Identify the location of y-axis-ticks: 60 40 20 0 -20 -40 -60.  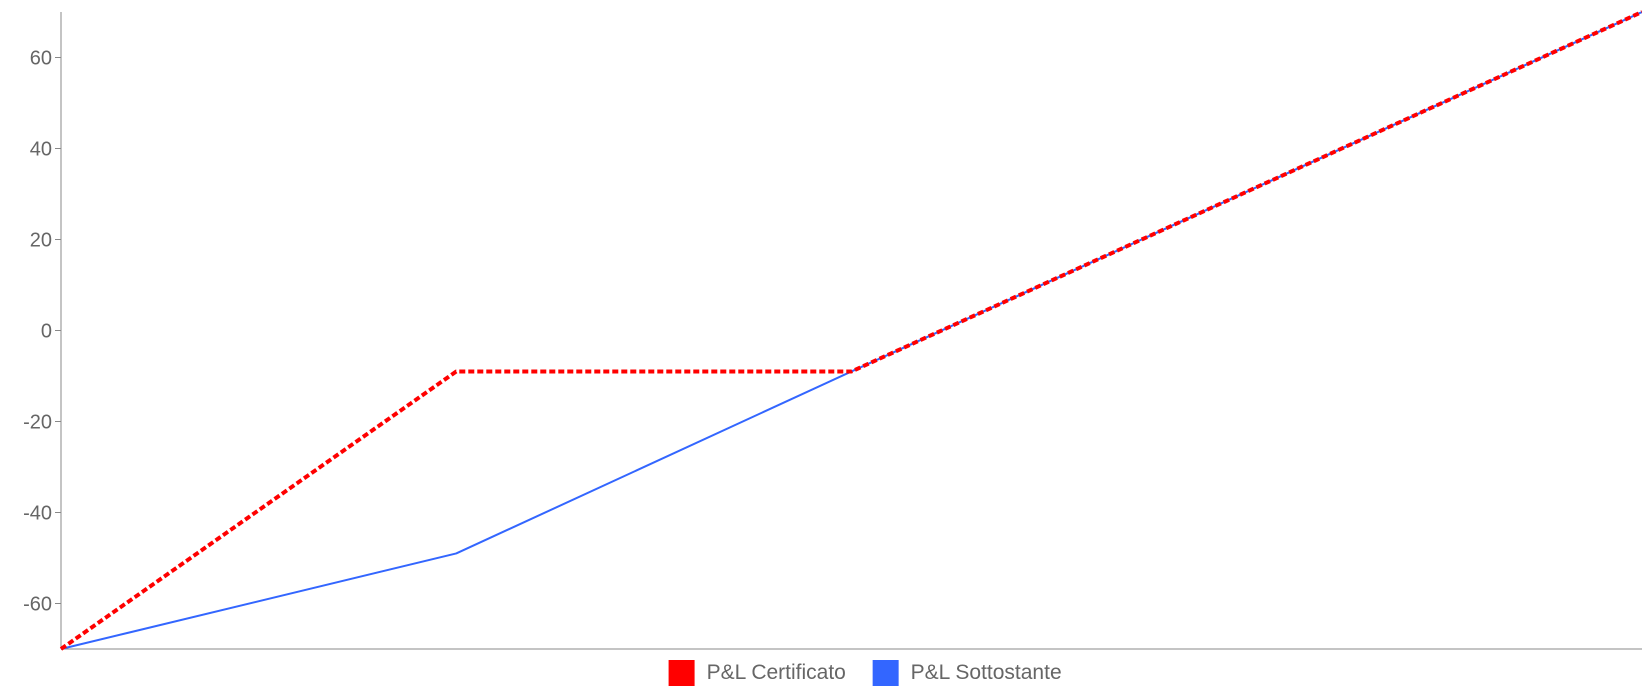
(42, 332).